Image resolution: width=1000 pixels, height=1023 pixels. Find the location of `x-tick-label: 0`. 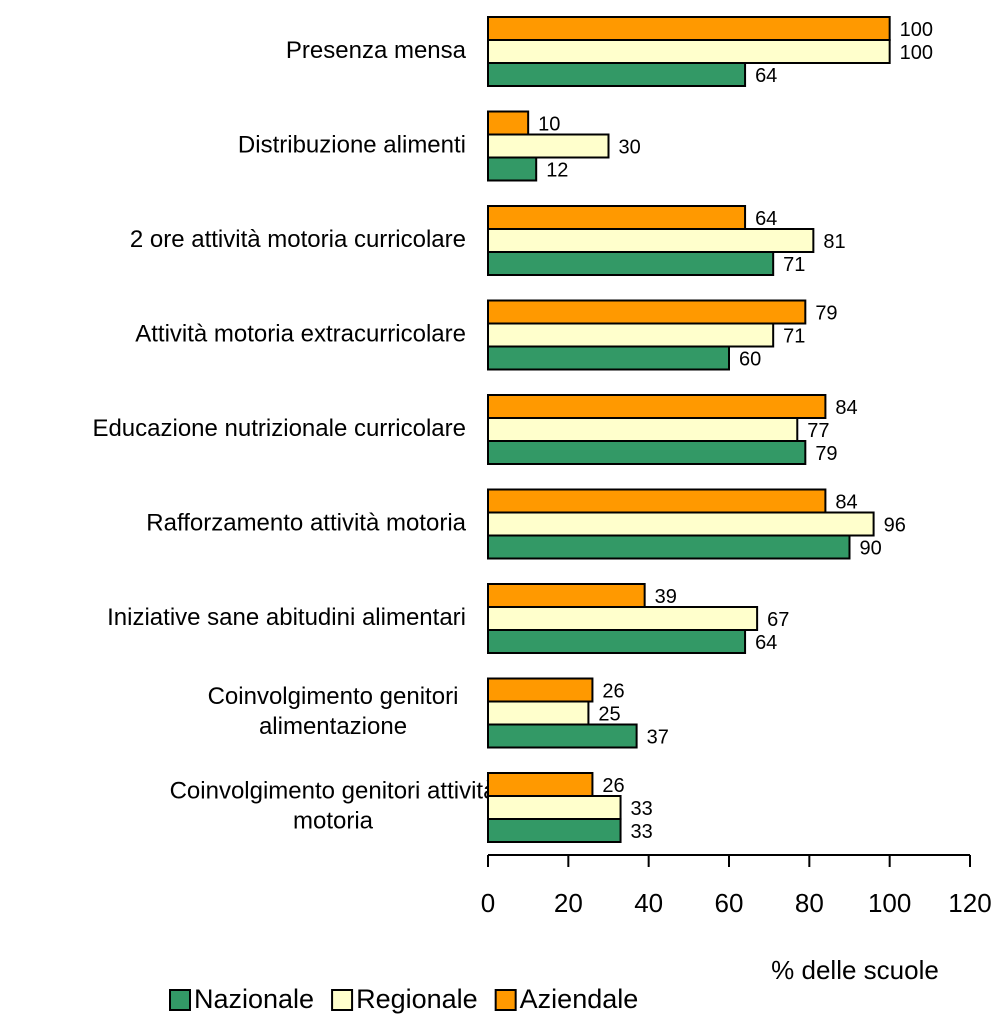

x-tick-label: 0 is located at coordinates (488, 903).